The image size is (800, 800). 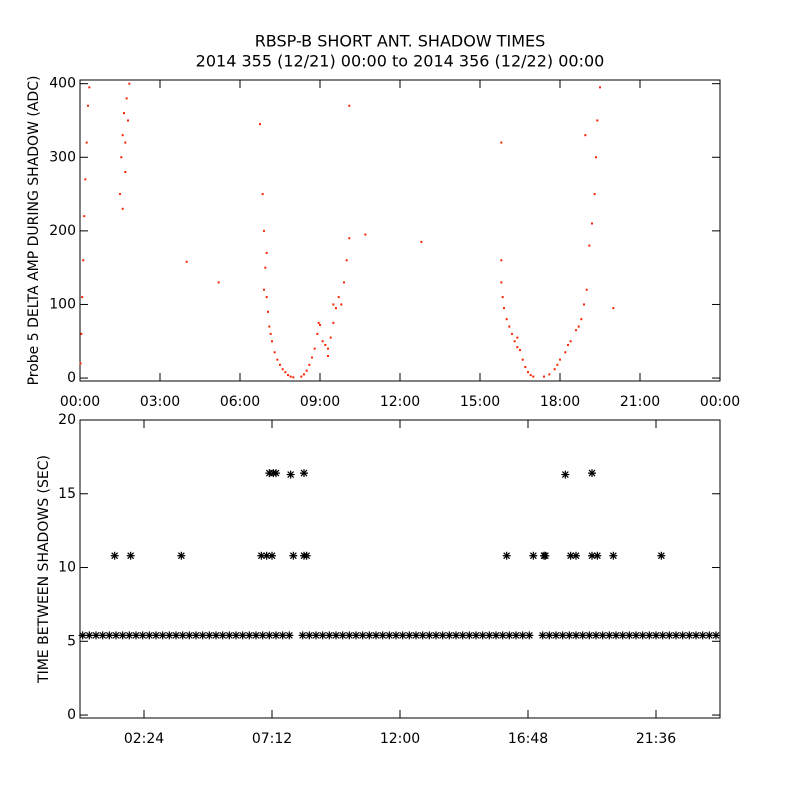 I want to click on y-tick-label: 300, so click(x=62, y=157).